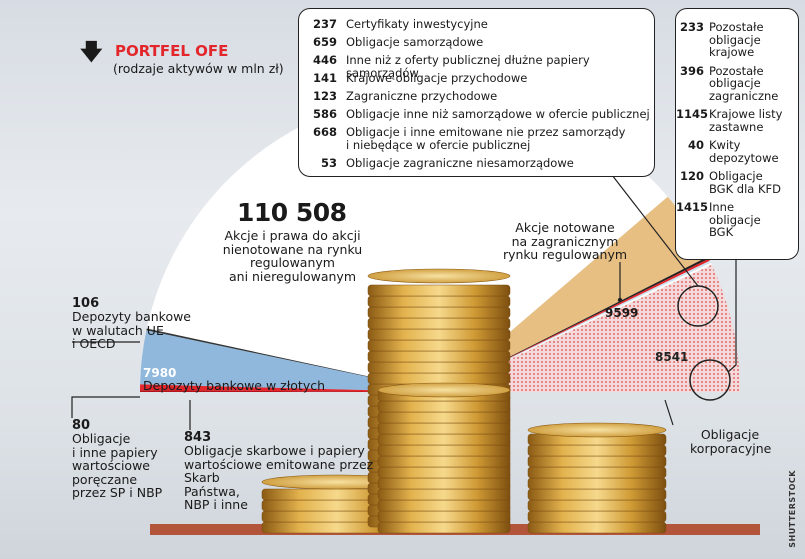 The image size is (805, 559). What do you see at coordinates (710, 380) in the screenshot?
I see `highlight-circle-right` at bounding box center [710, 380].